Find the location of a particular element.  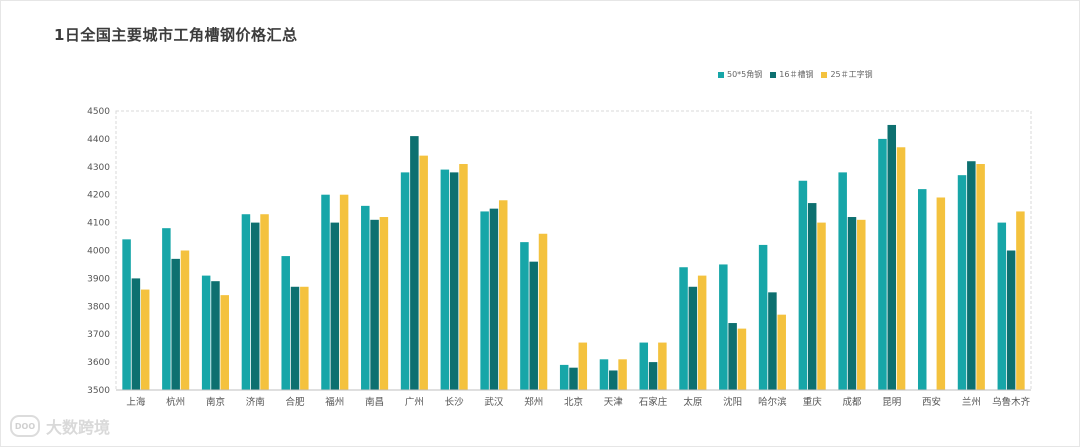

y-tick-label: 3900 is located at coordinates (98, 279).